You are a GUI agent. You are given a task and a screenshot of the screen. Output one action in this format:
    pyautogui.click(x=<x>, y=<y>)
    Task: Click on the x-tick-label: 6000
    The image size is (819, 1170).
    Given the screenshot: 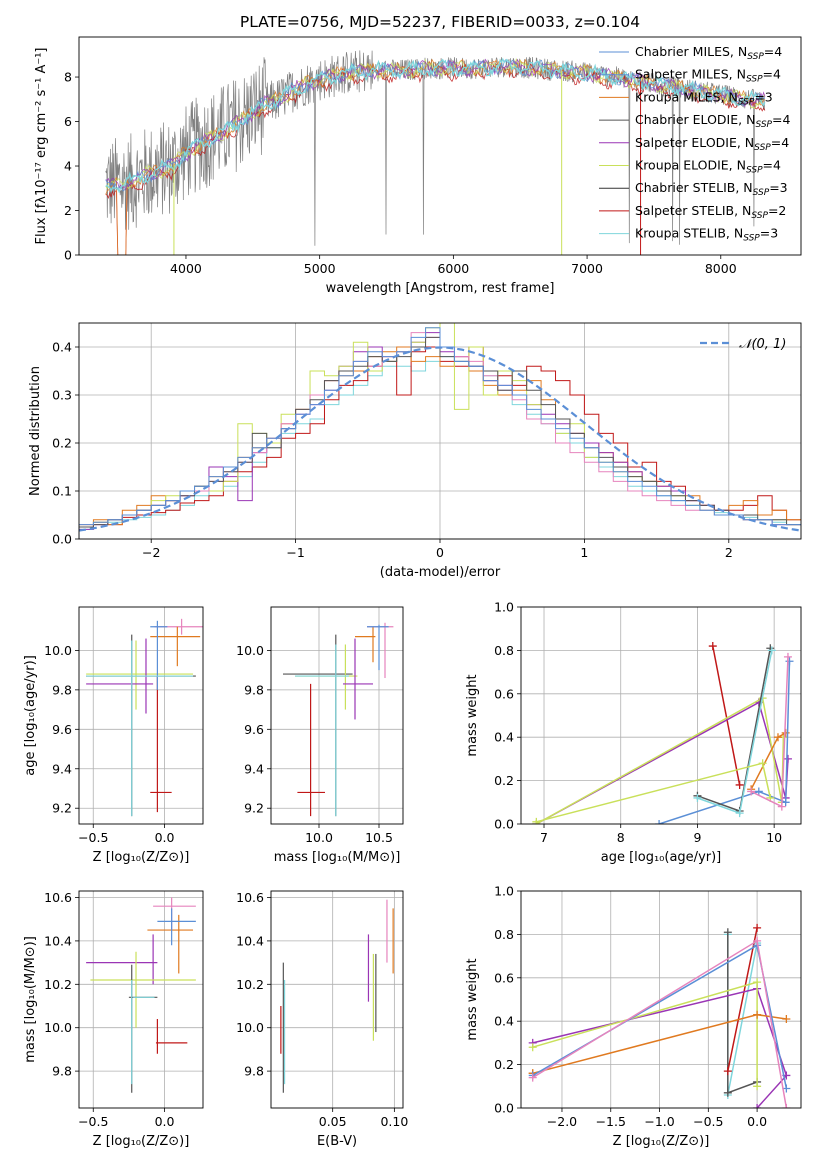 What is the action you would take?
    pyautogui.click(x=453, y=268)
    